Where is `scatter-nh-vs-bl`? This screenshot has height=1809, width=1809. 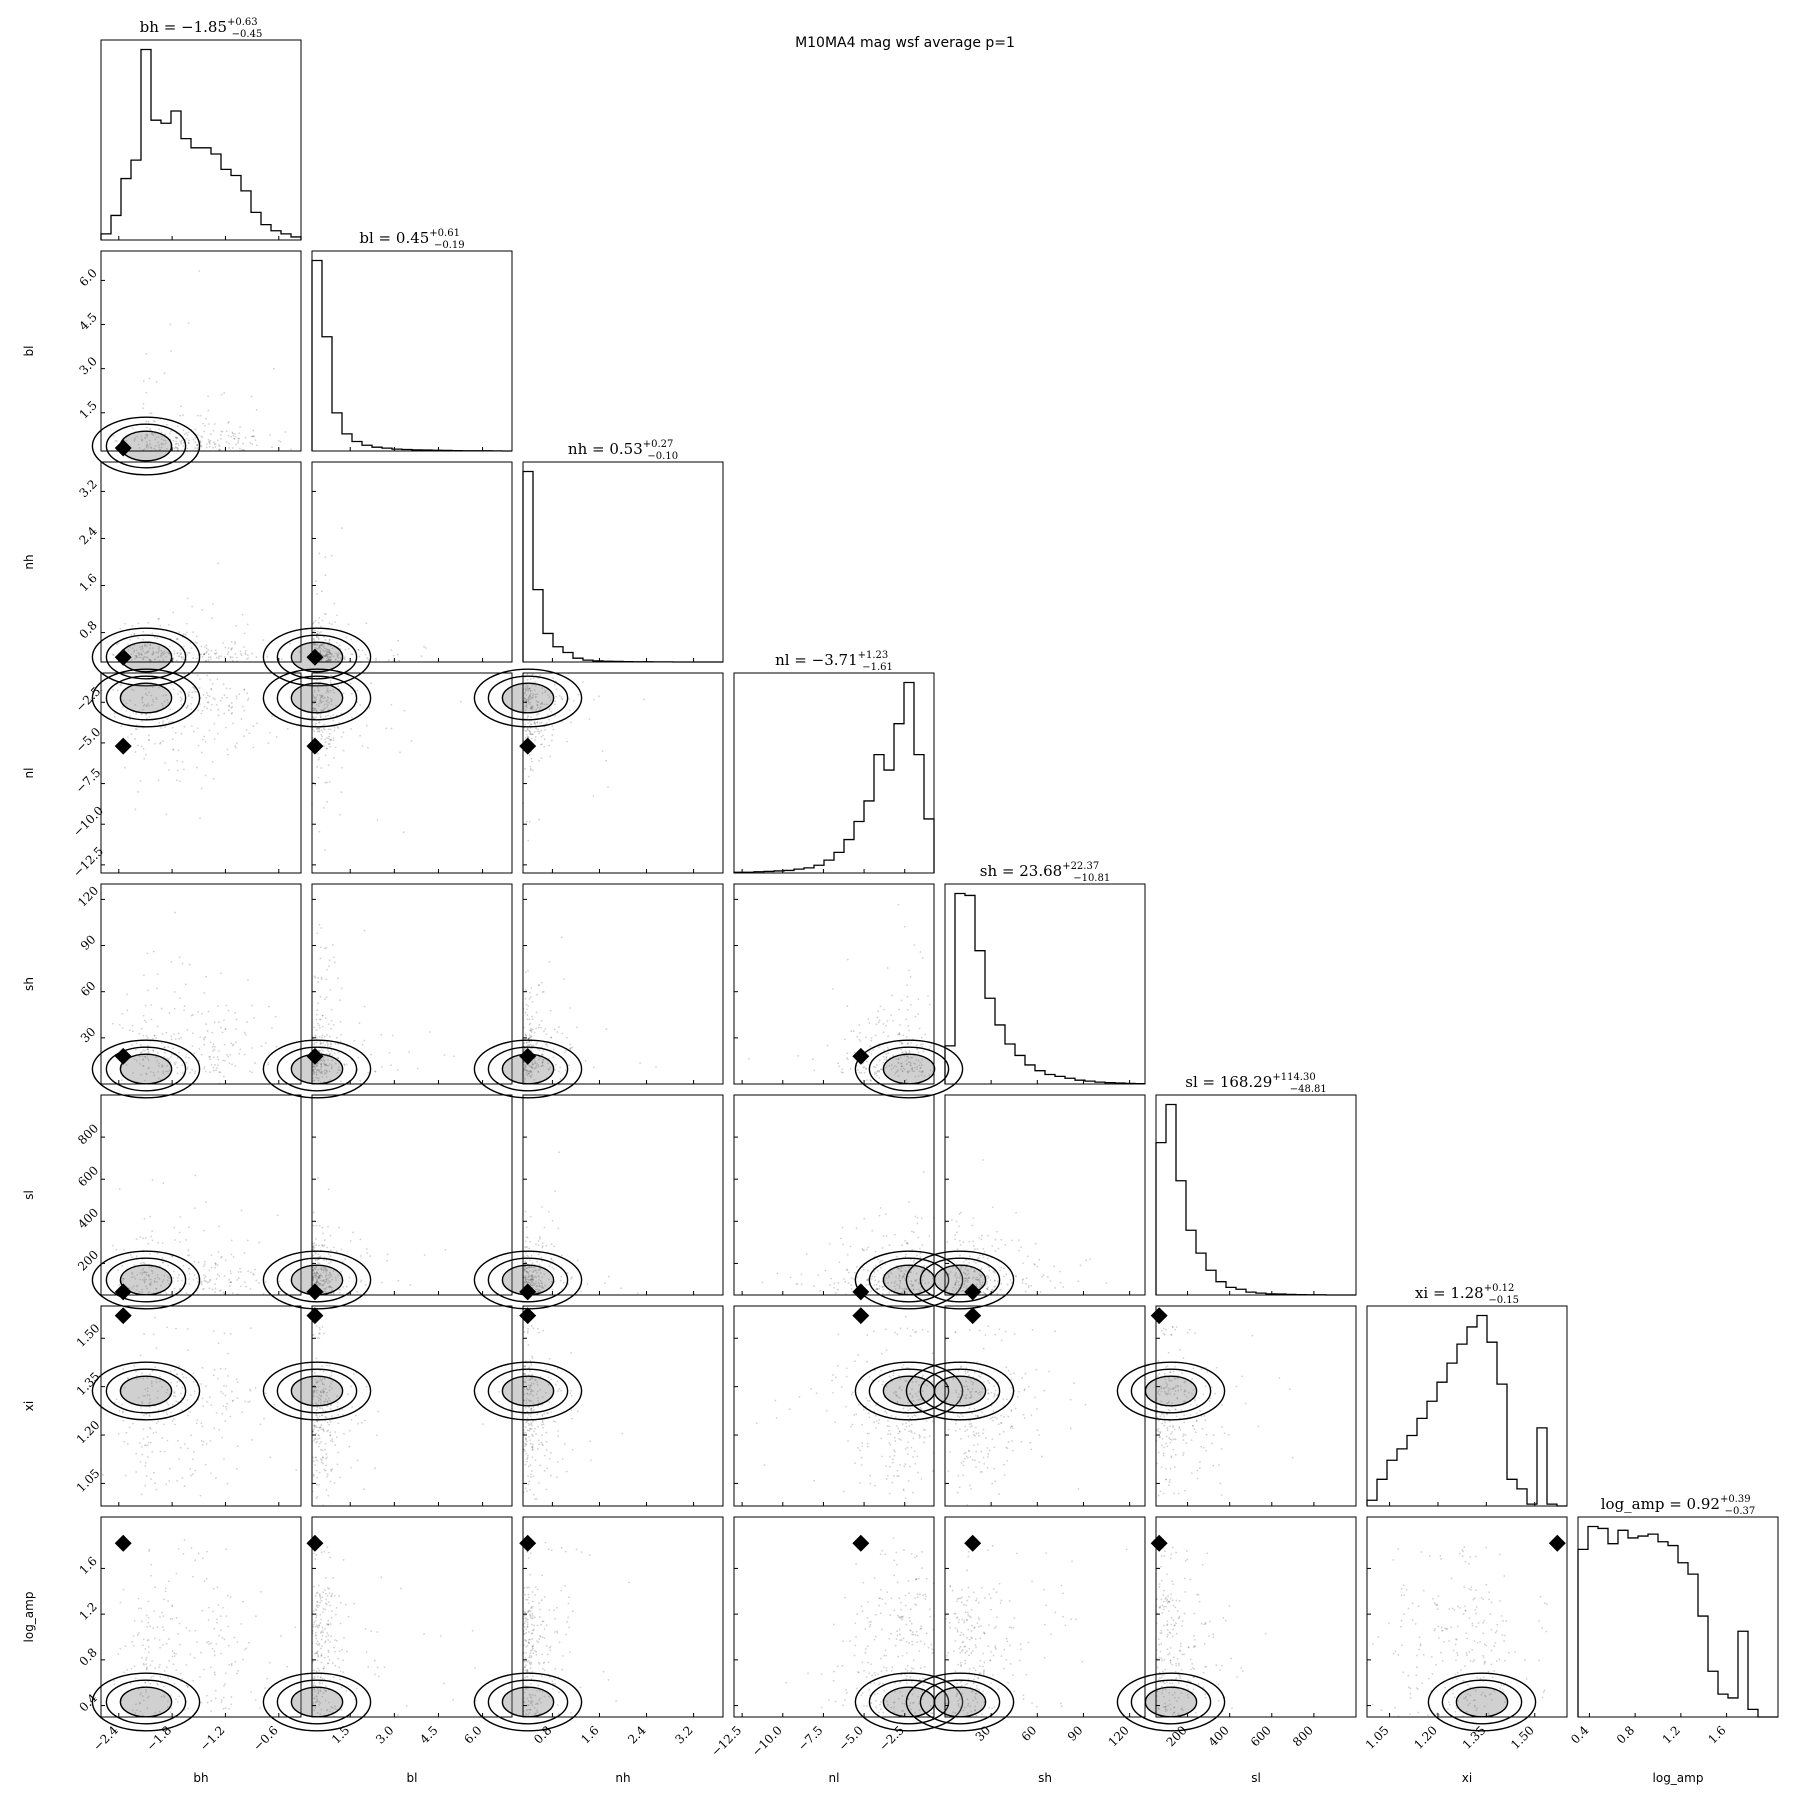 scatter-nh-vs-bl is located at coordinates (369, 595).